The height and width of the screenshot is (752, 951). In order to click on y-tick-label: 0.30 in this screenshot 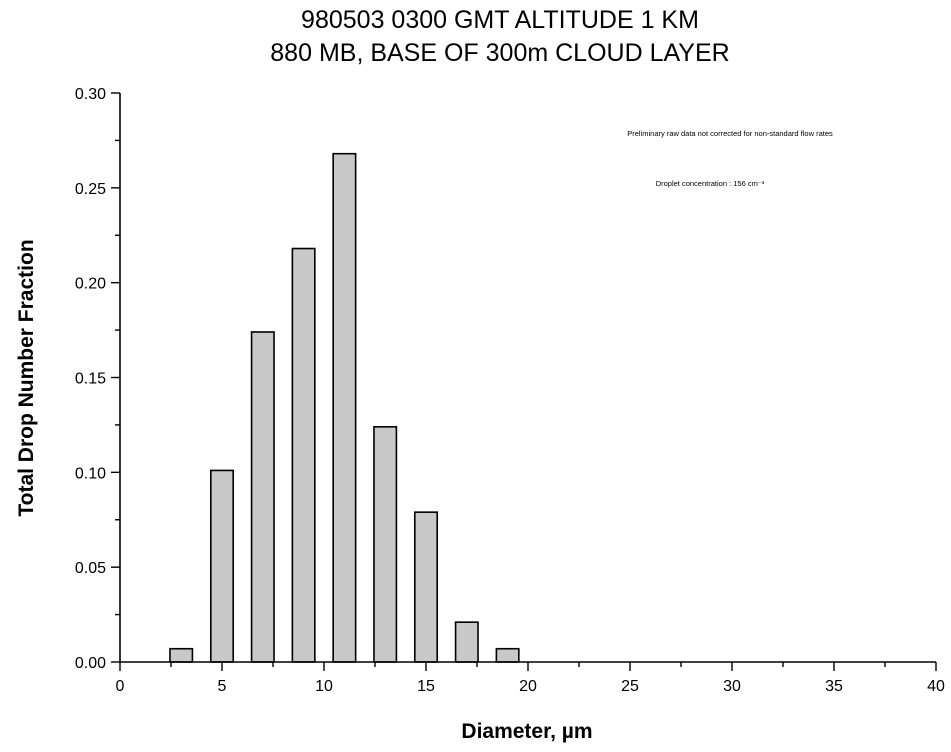, I will do `click(90, 94)`.